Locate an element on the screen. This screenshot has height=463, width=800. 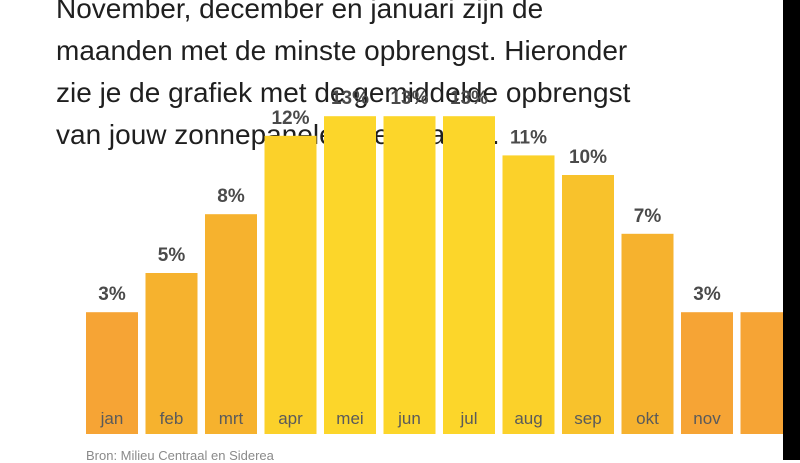
bar-mei is located at coordinates (350, 275).